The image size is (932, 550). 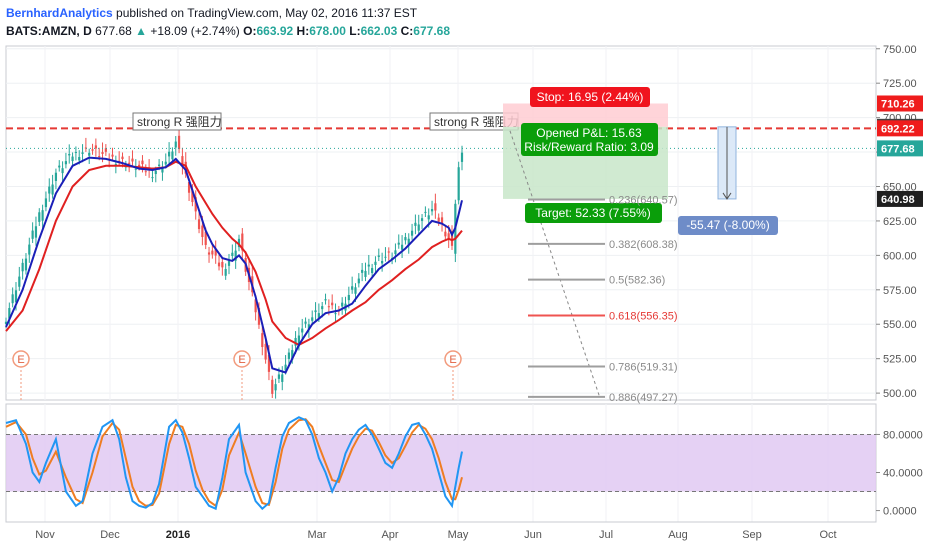 I want to click on price-tick-label: 725.00, so click(x=900, y=84).